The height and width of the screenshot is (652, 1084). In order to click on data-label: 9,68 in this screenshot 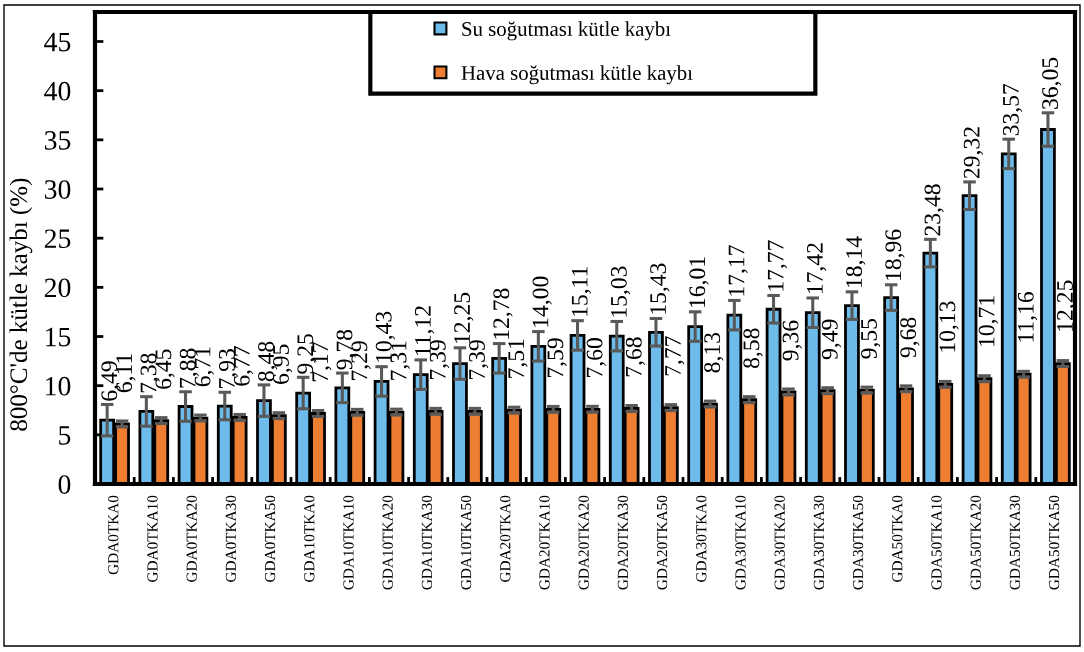, I will do `click(910, 337)`.